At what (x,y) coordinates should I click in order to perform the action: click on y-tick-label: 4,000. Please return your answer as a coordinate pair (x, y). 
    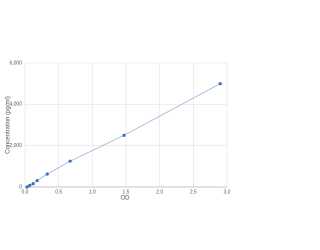
    Looking at the image, I should click on (15, 105).